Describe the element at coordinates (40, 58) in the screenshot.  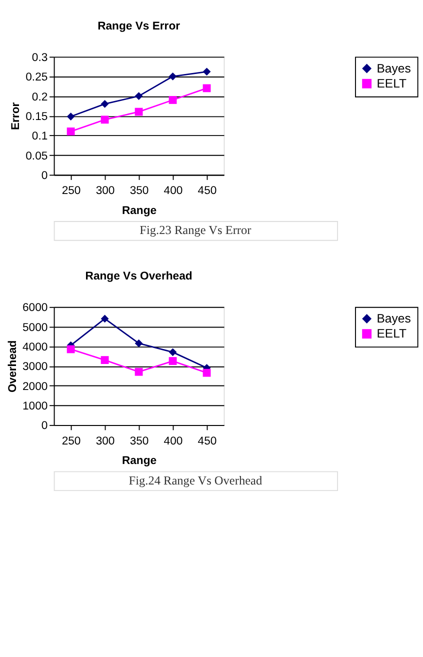
I see `y-tick-label: 0.3` at that location.